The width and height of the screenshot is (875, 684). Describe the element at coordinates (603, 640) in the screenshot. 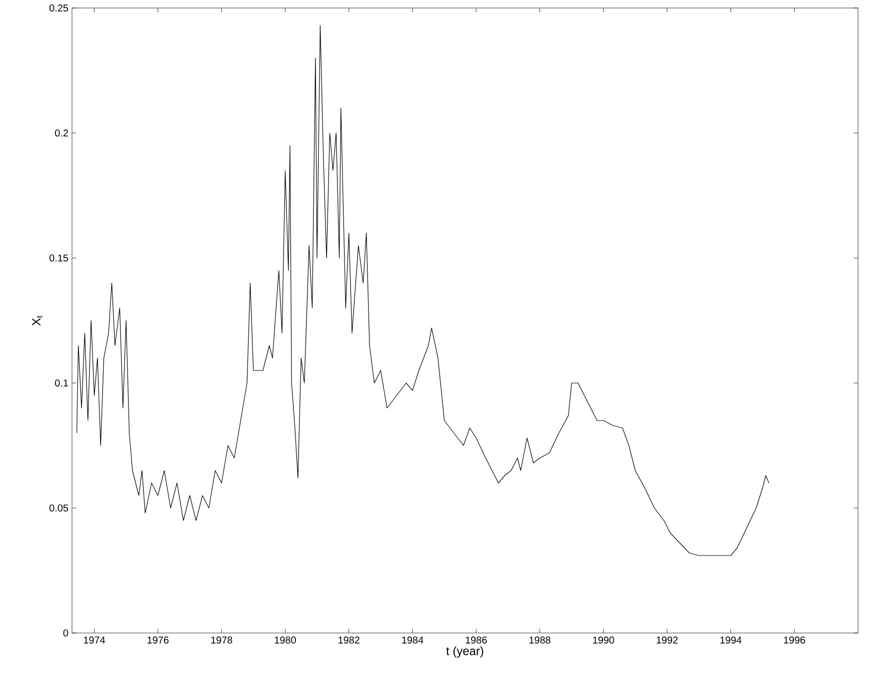

I see `x-tick-label: 1990` at that location.